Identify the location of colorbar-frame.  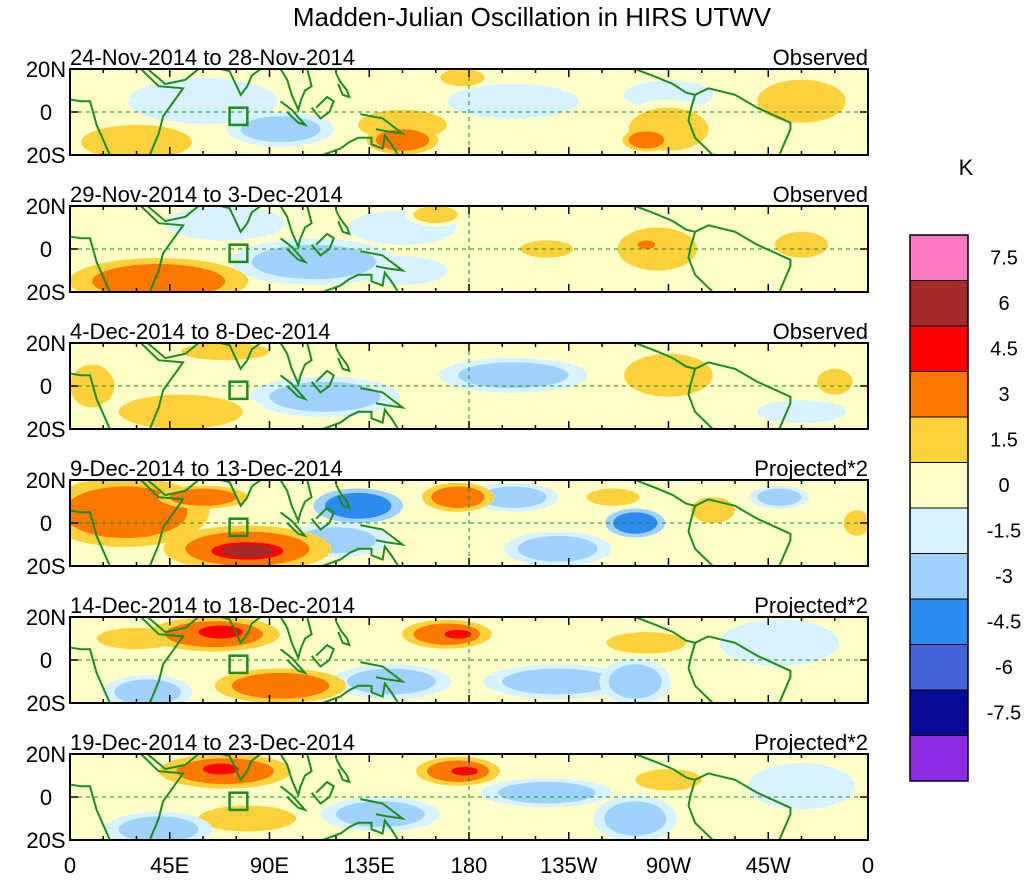
(939, 508).